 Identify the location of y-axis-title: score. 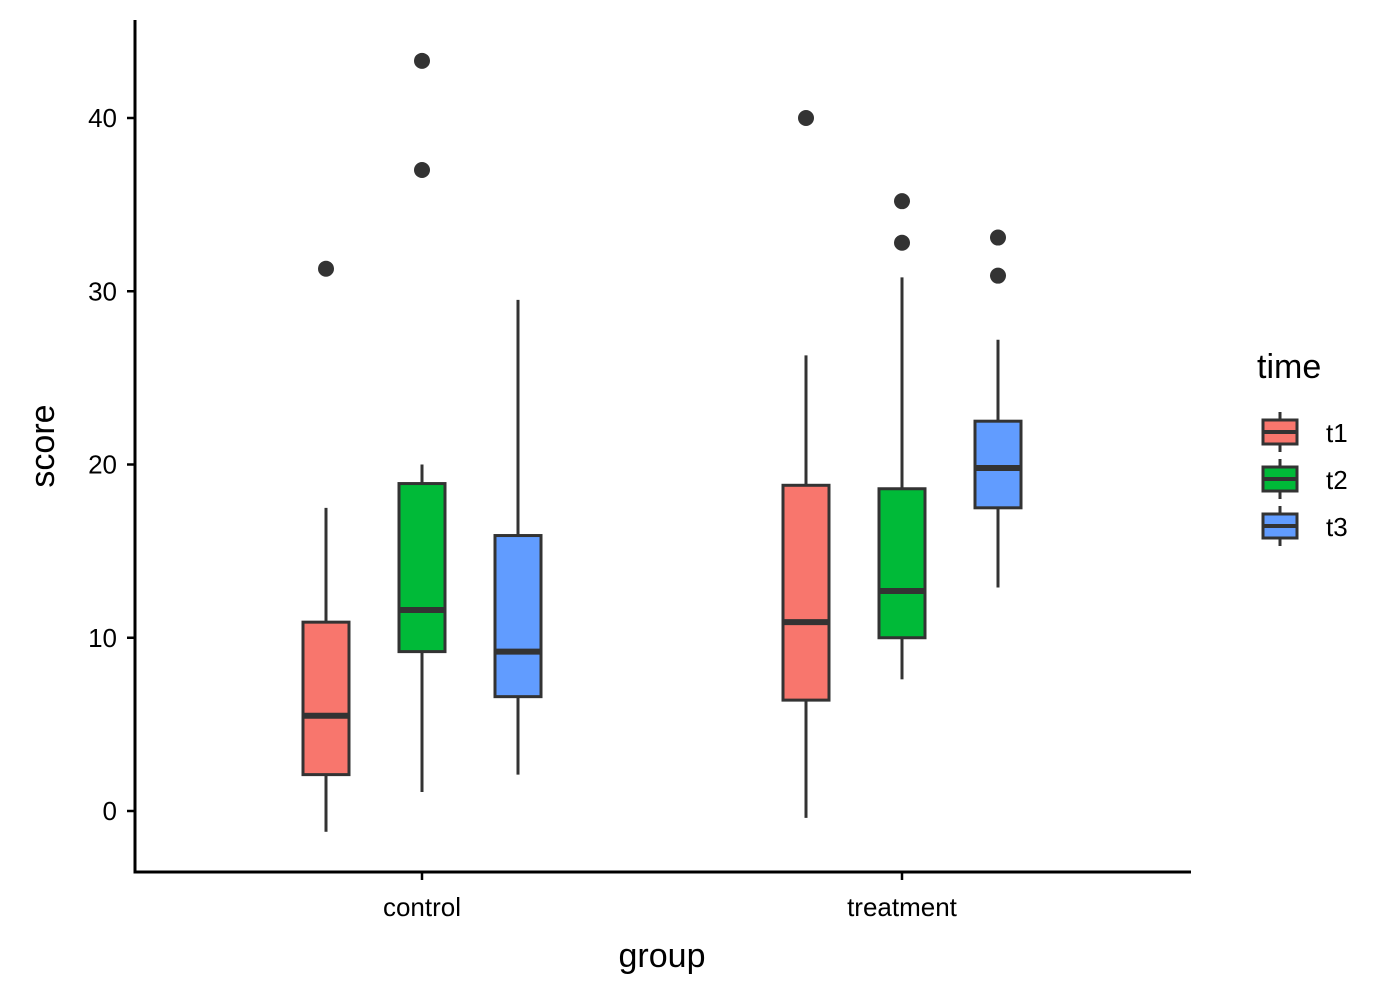
(43, 445).